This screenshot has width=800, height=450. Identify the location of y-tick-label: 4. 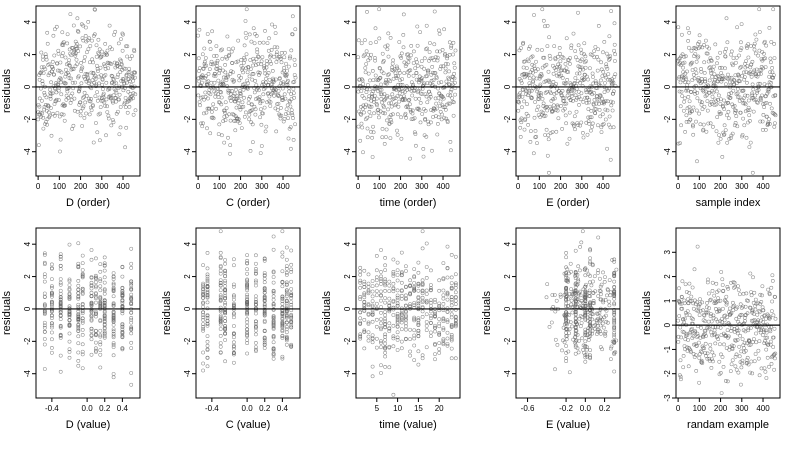
(347, 21).